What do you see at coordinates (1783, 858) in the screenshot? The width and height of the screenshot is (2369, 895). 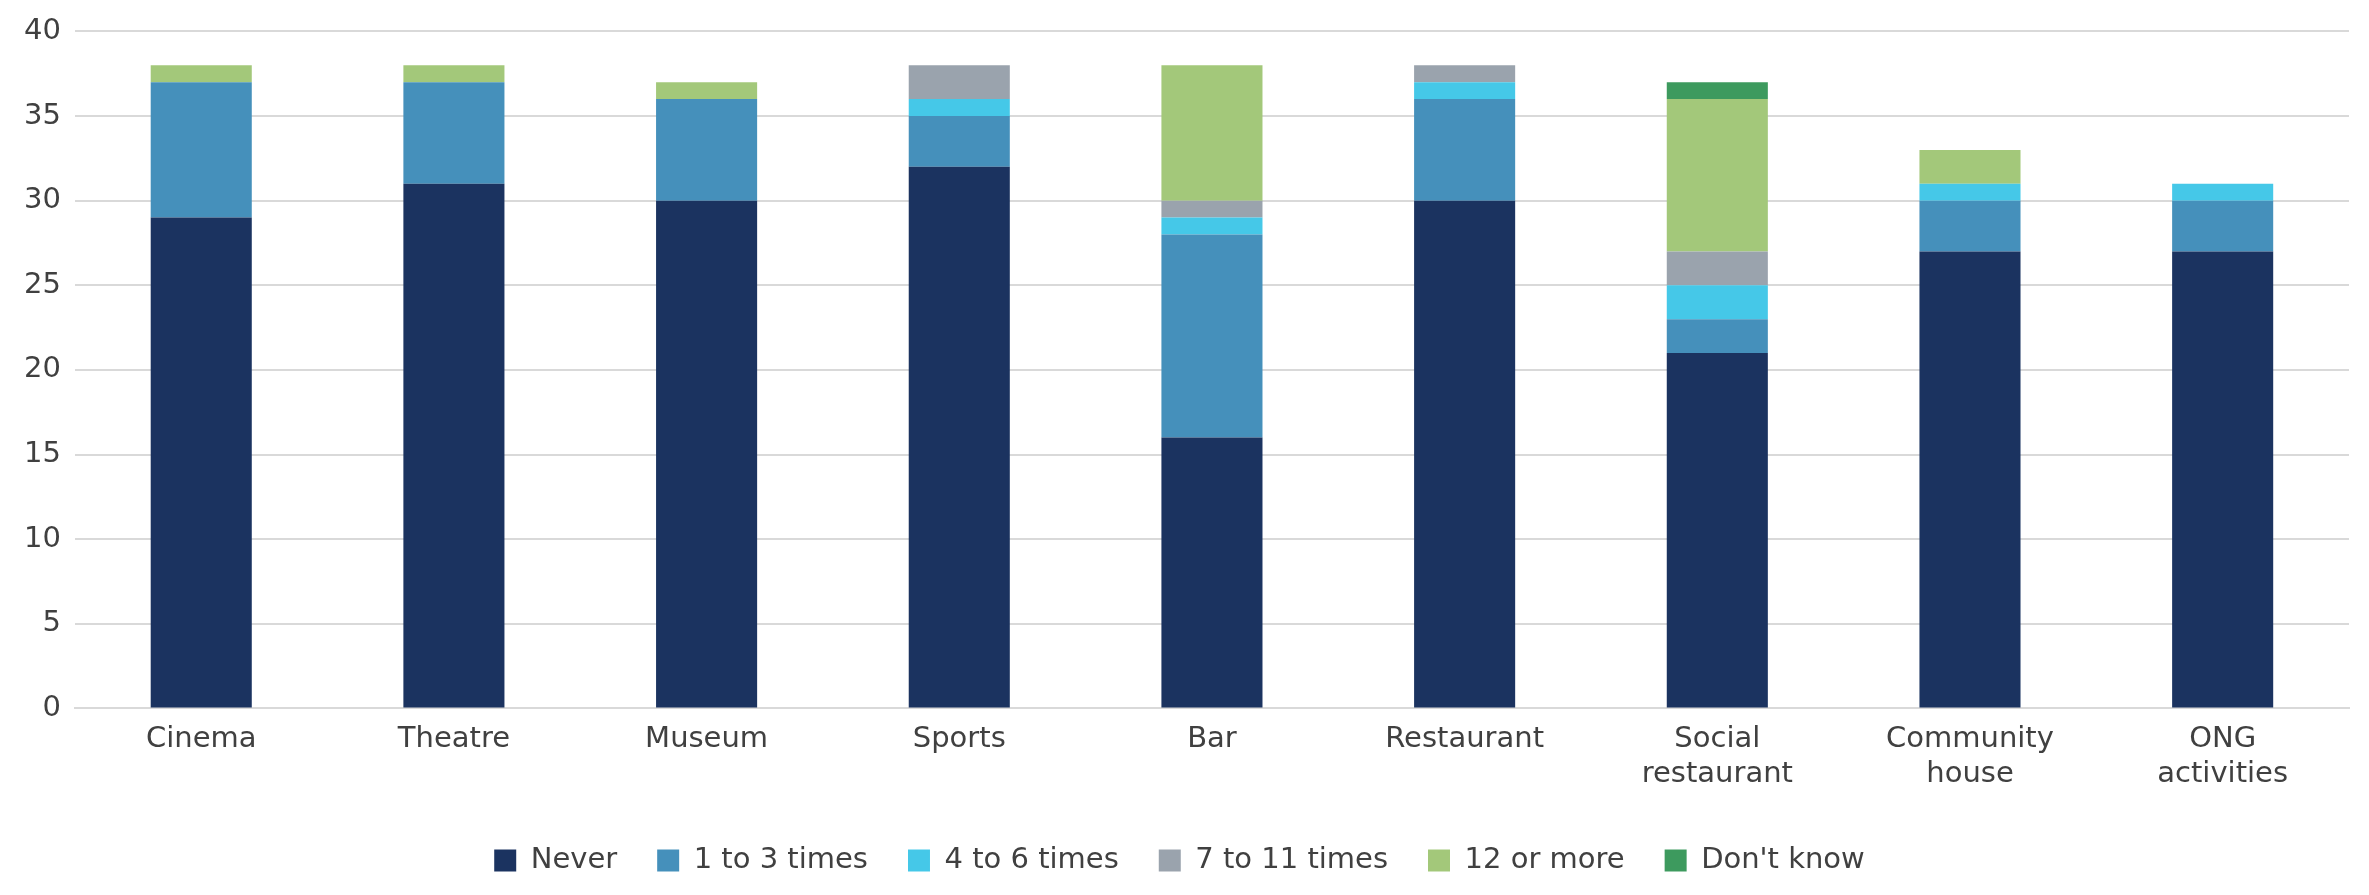 I see `legend-label: Don't know` at bounding box center [1783, 858].